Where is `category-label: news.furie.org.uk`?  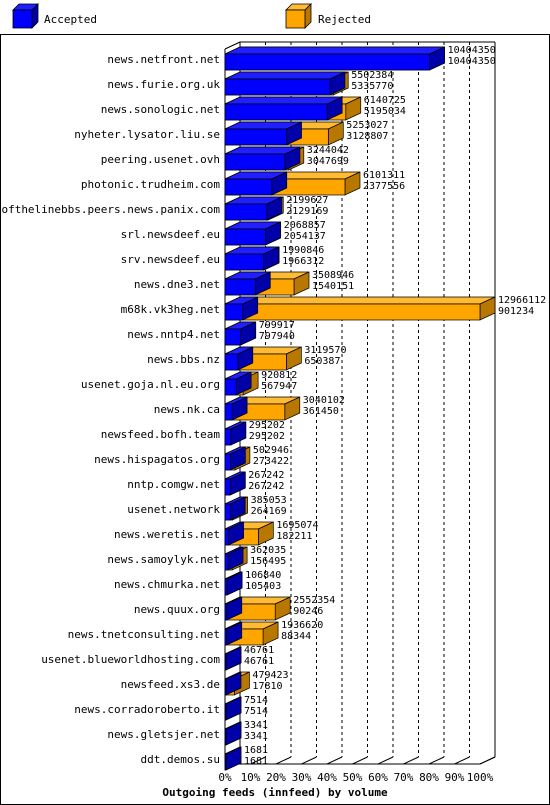
category-label: news.furie.org.uk is located at coordinates (163, 84).